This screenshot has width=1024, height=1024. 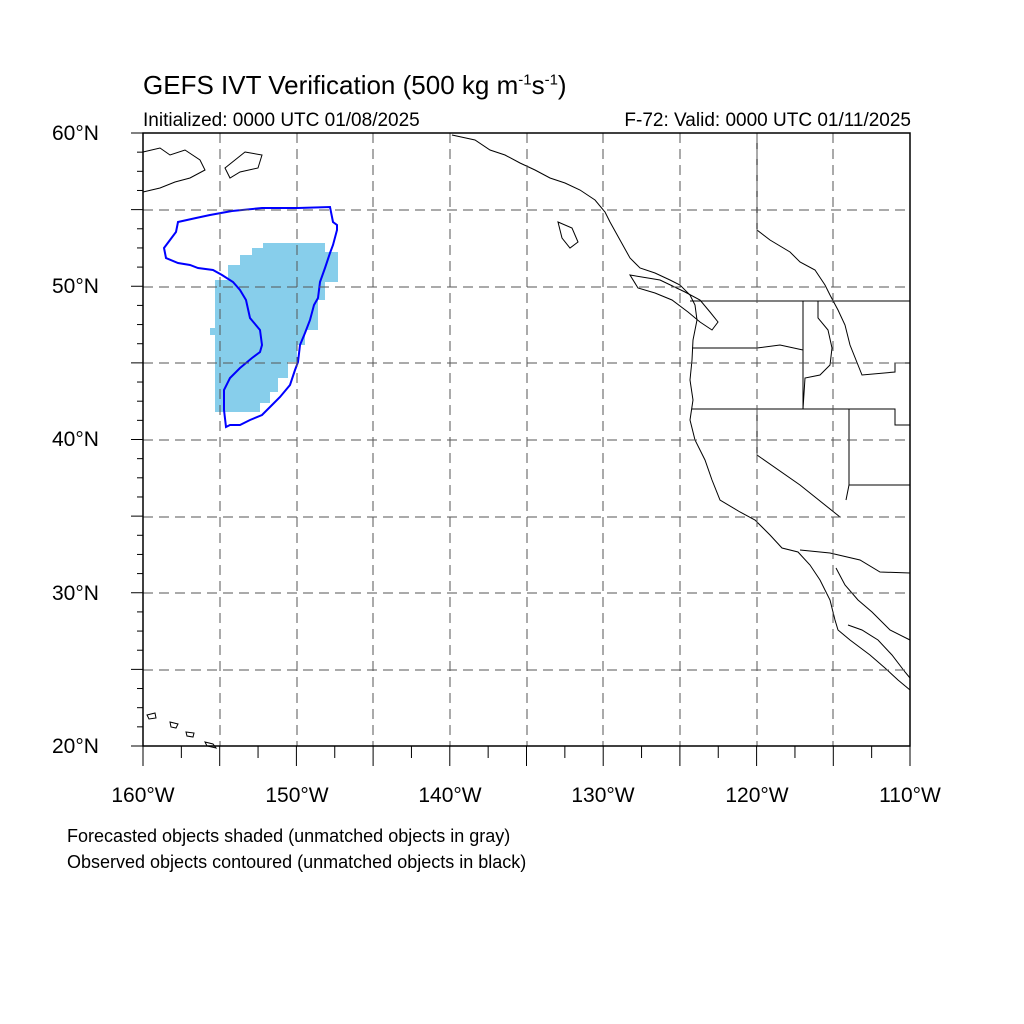 I want to click on lon-label-140w: 140°W, so click(x=450, y=795).